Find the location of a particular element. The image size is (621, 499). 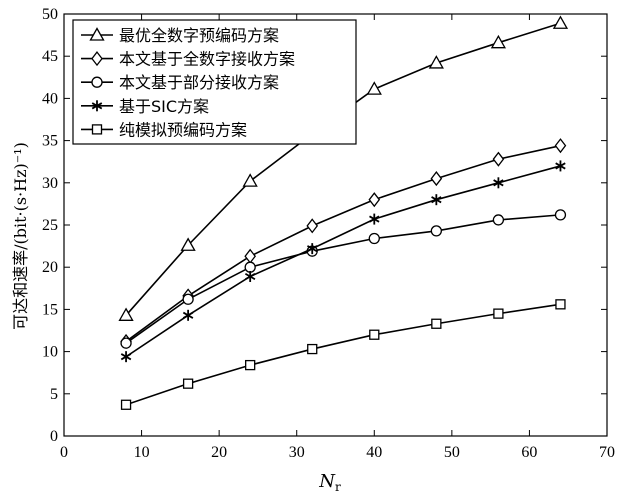

x-tick-label: 30 is located at coordinates (297, 452).